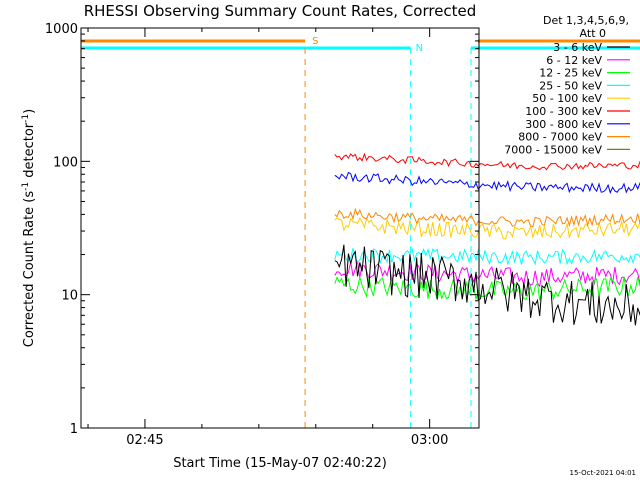 Image resolution: width=640 pixels, height=480 pixels. I want to click on legend-entry-label: 3 - 6 keV, so click(577, 47).